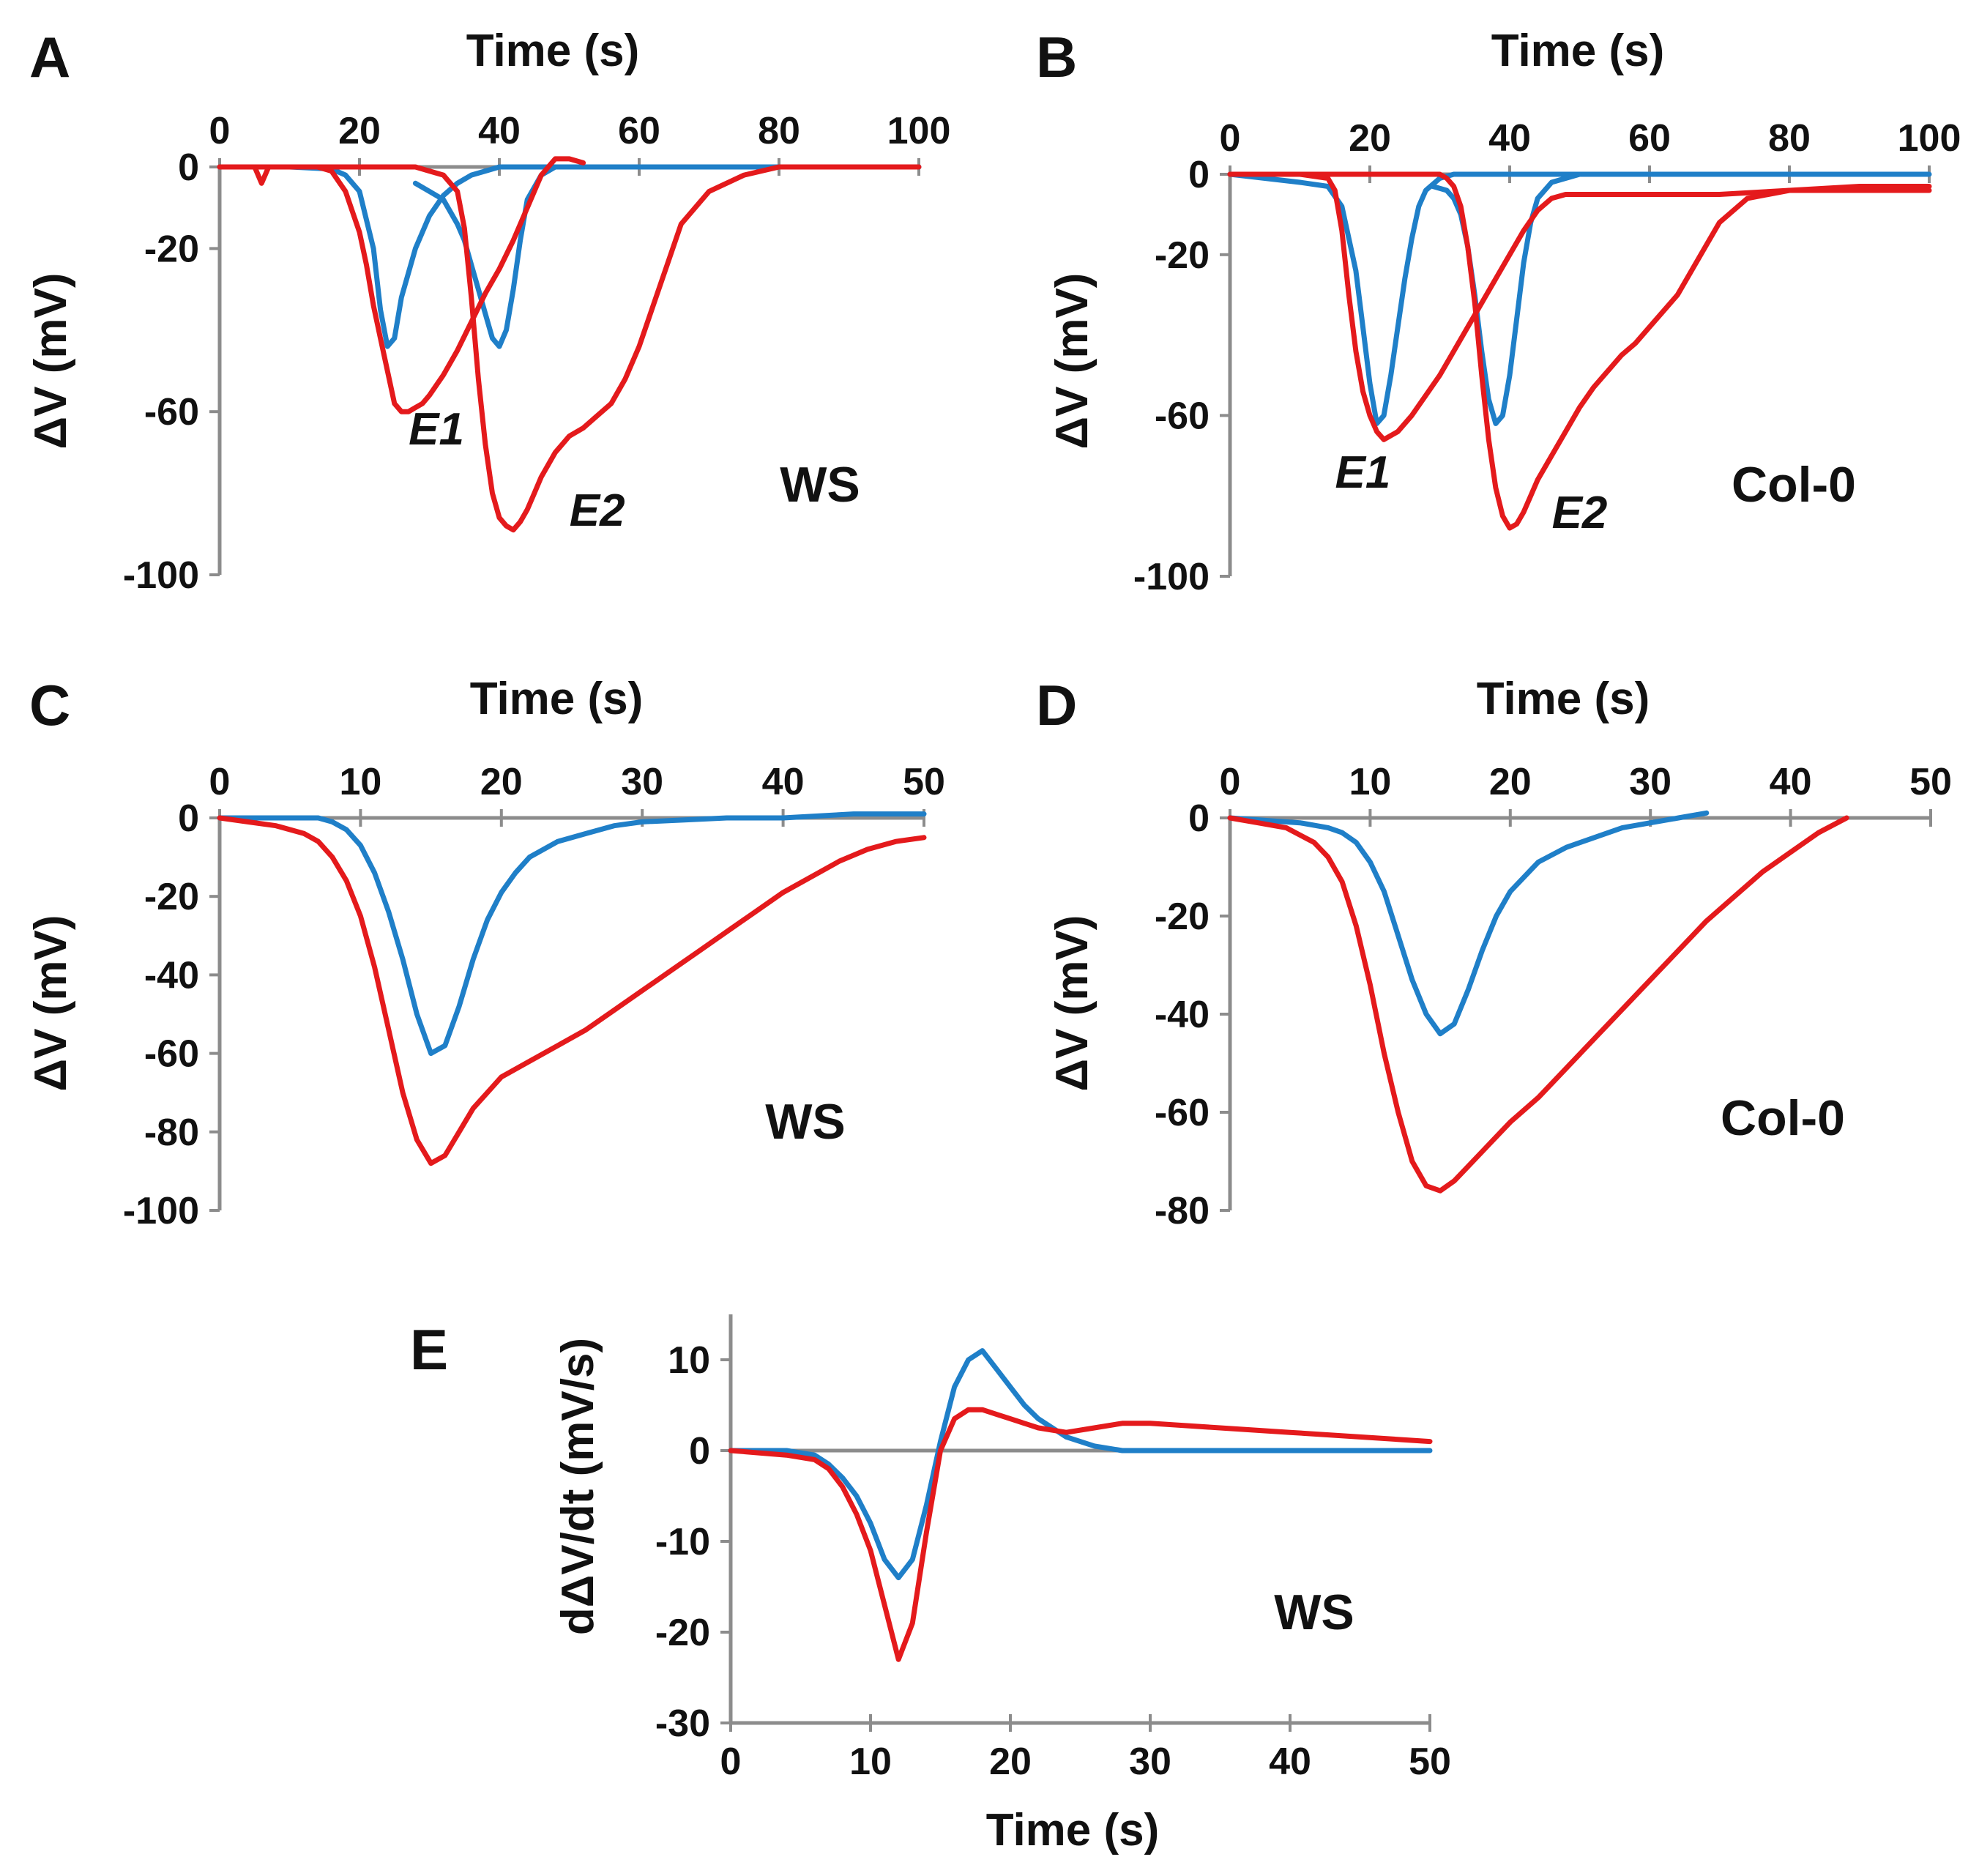 This screenshot has width=1979, height=1876. I want to click on panel-c-series-blue-trace, so click(572, 934).